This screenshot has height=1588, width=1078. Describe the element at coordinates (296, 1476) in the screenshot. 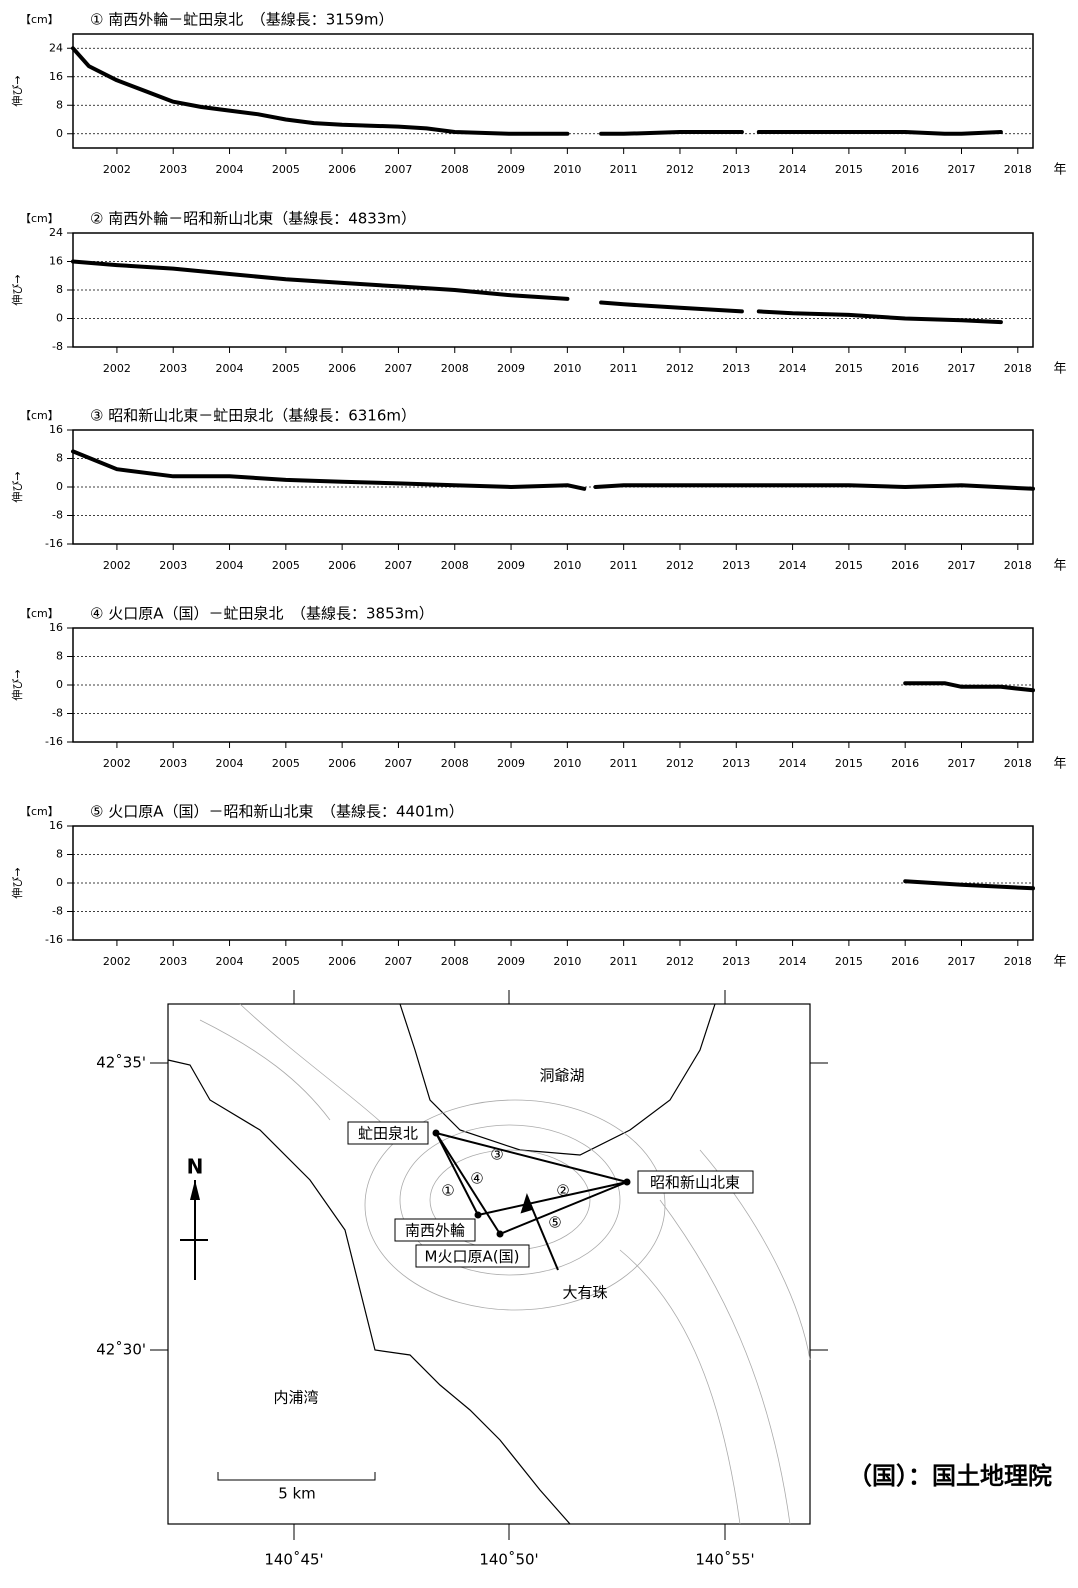

I see `scale-bar` at that location.